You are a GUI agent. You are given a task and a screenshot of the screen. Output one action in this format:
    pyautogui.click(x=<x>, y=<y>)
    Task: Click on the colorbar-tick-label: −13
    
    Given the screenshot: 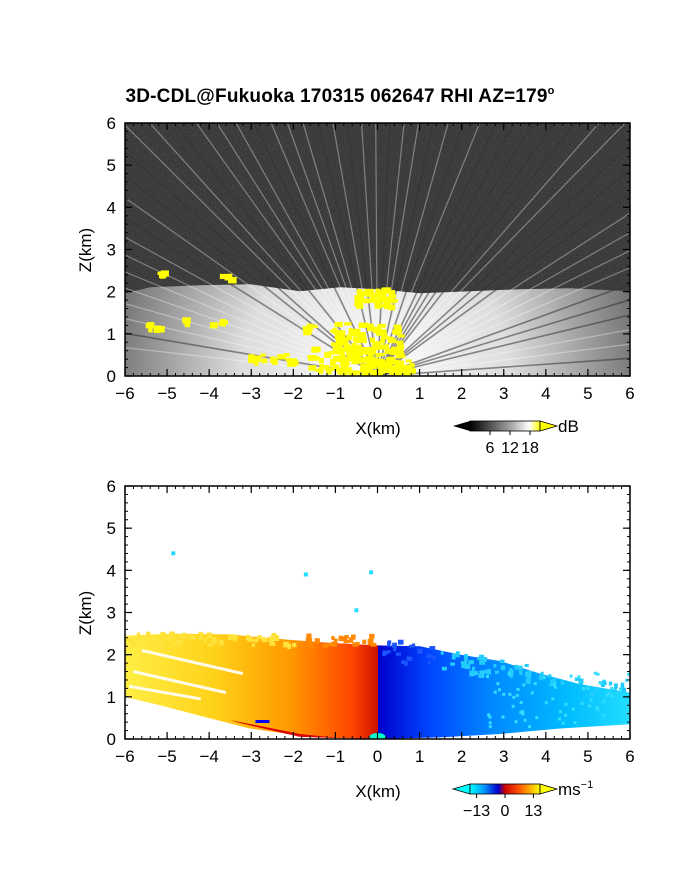 What is the action you would take?
    pyautogui.click(x=476, y=811)
    